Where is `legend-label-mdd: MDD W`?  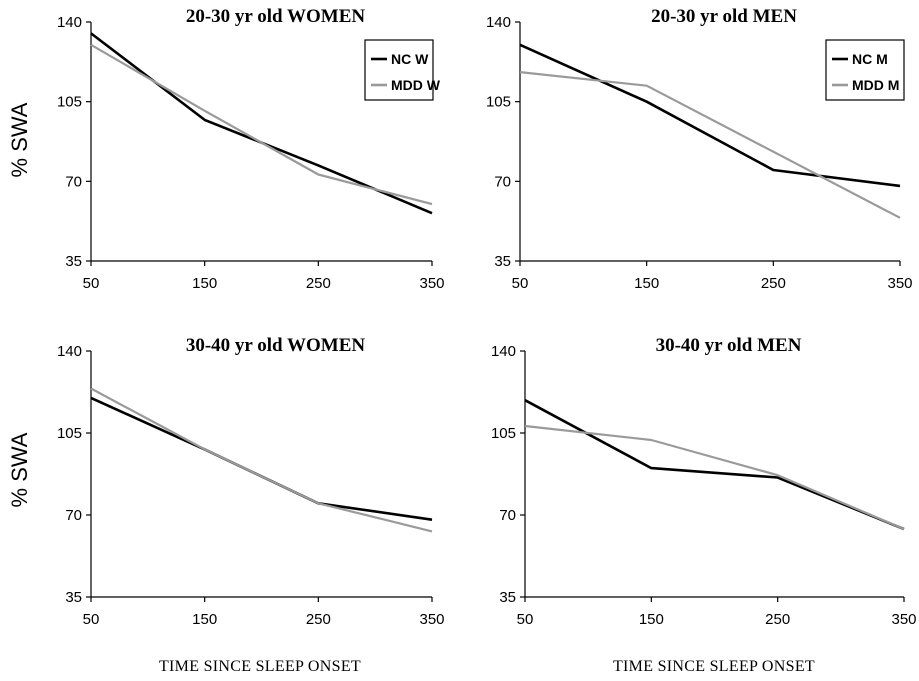
legend-label-mdd: MDD W is located at coordinates (416, 85).